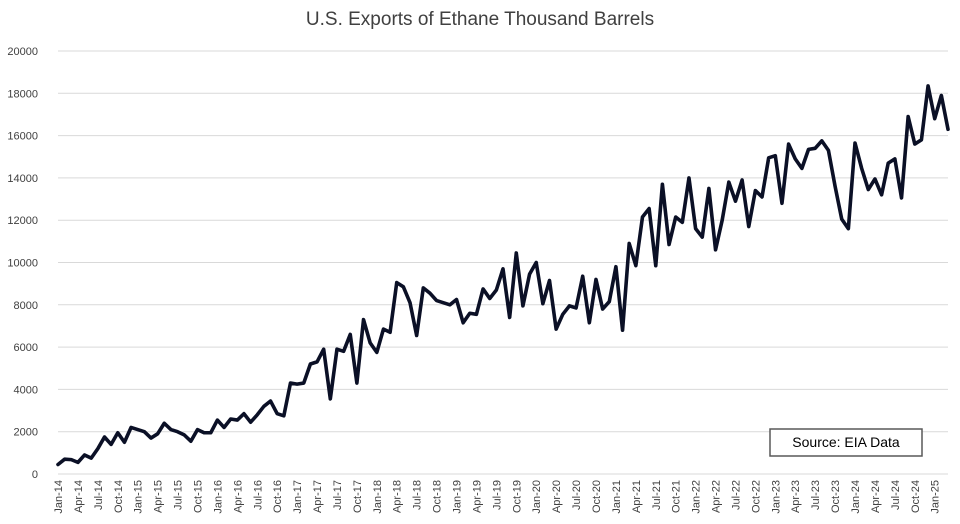 This screenshot has height=524, width=960. I want to click on x-tick-label: Oct-14, so click(119, 496).